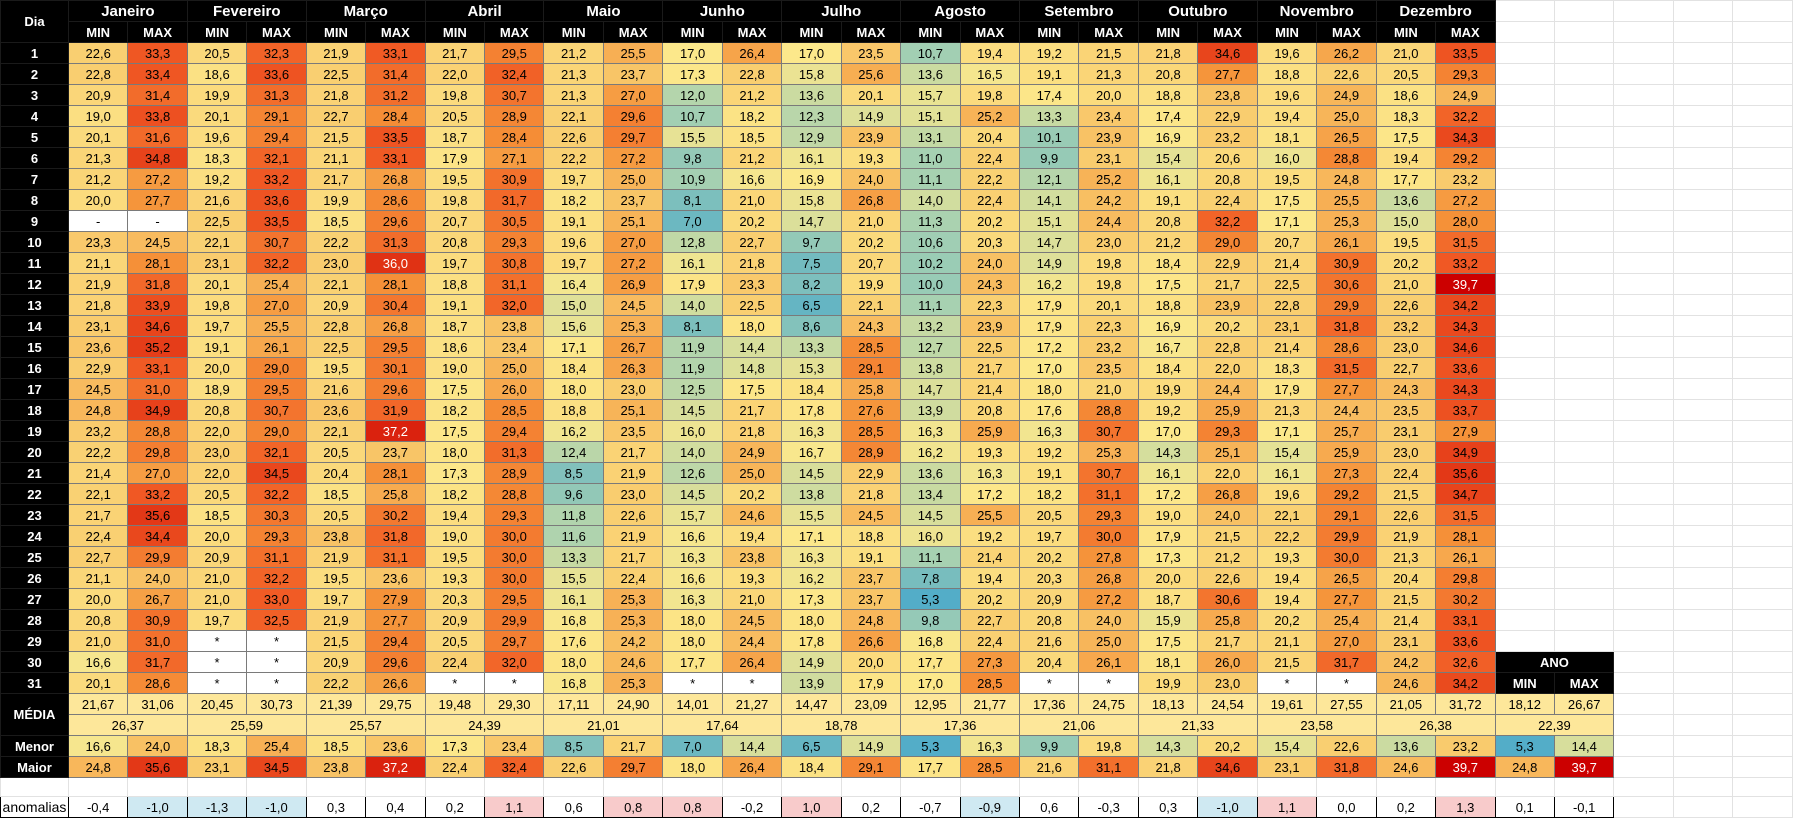 This screenshot has width=1793, height=826. What do you see at coordinates (1168, 515) in the screenshot?
I see `value-cell: 19,0` at bounding box center [1168, 515].